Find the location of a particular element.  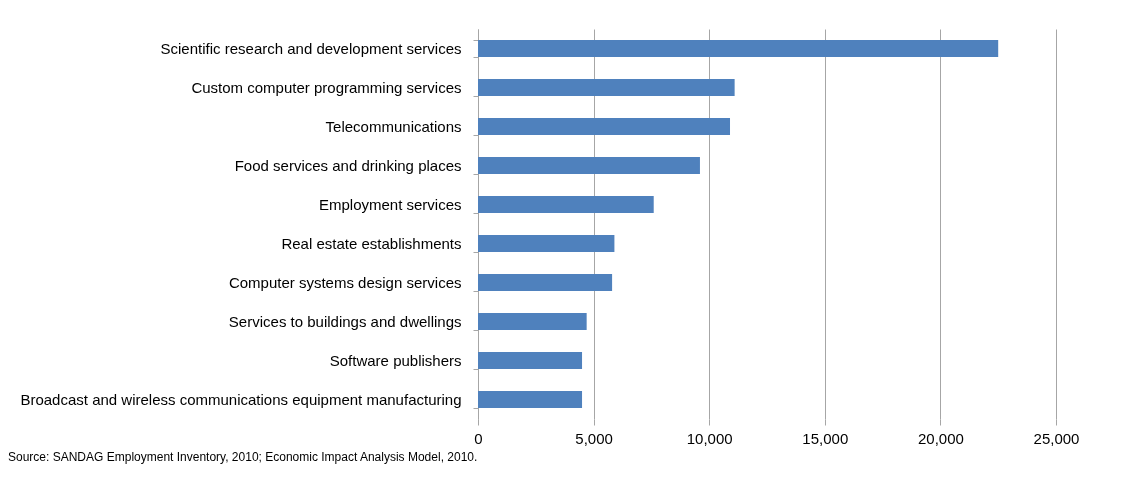

y-tick-label: Real estate establishments is located at coordinates (371, 243).